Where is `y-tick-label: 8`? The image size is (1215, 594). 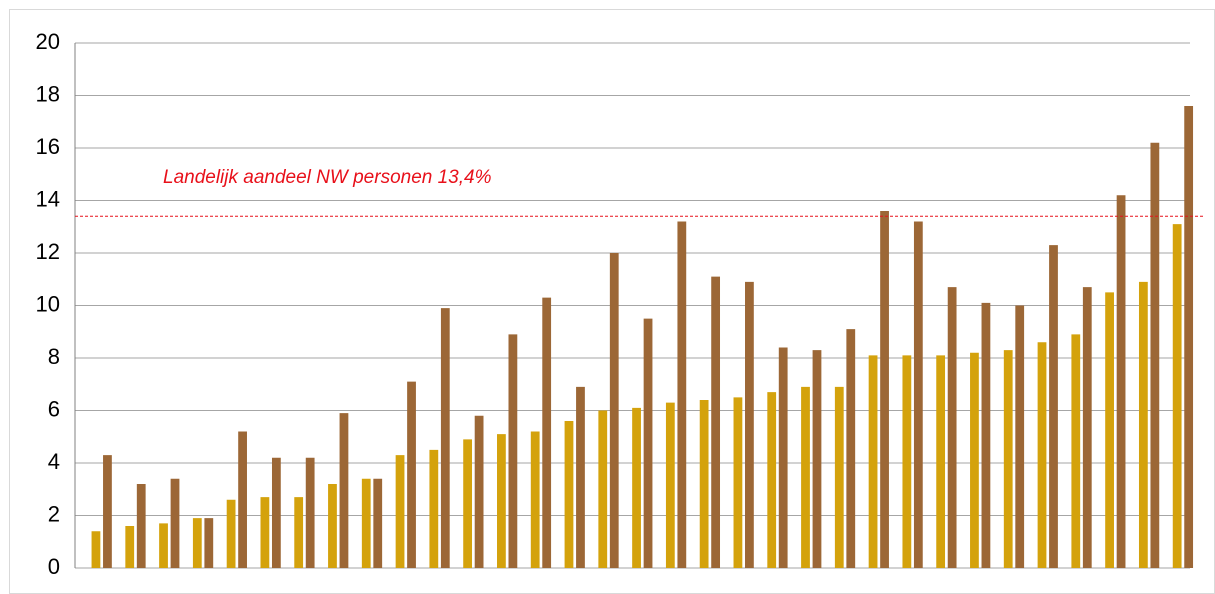 y-tick-label: 8 is located at coordinates (54, 356).